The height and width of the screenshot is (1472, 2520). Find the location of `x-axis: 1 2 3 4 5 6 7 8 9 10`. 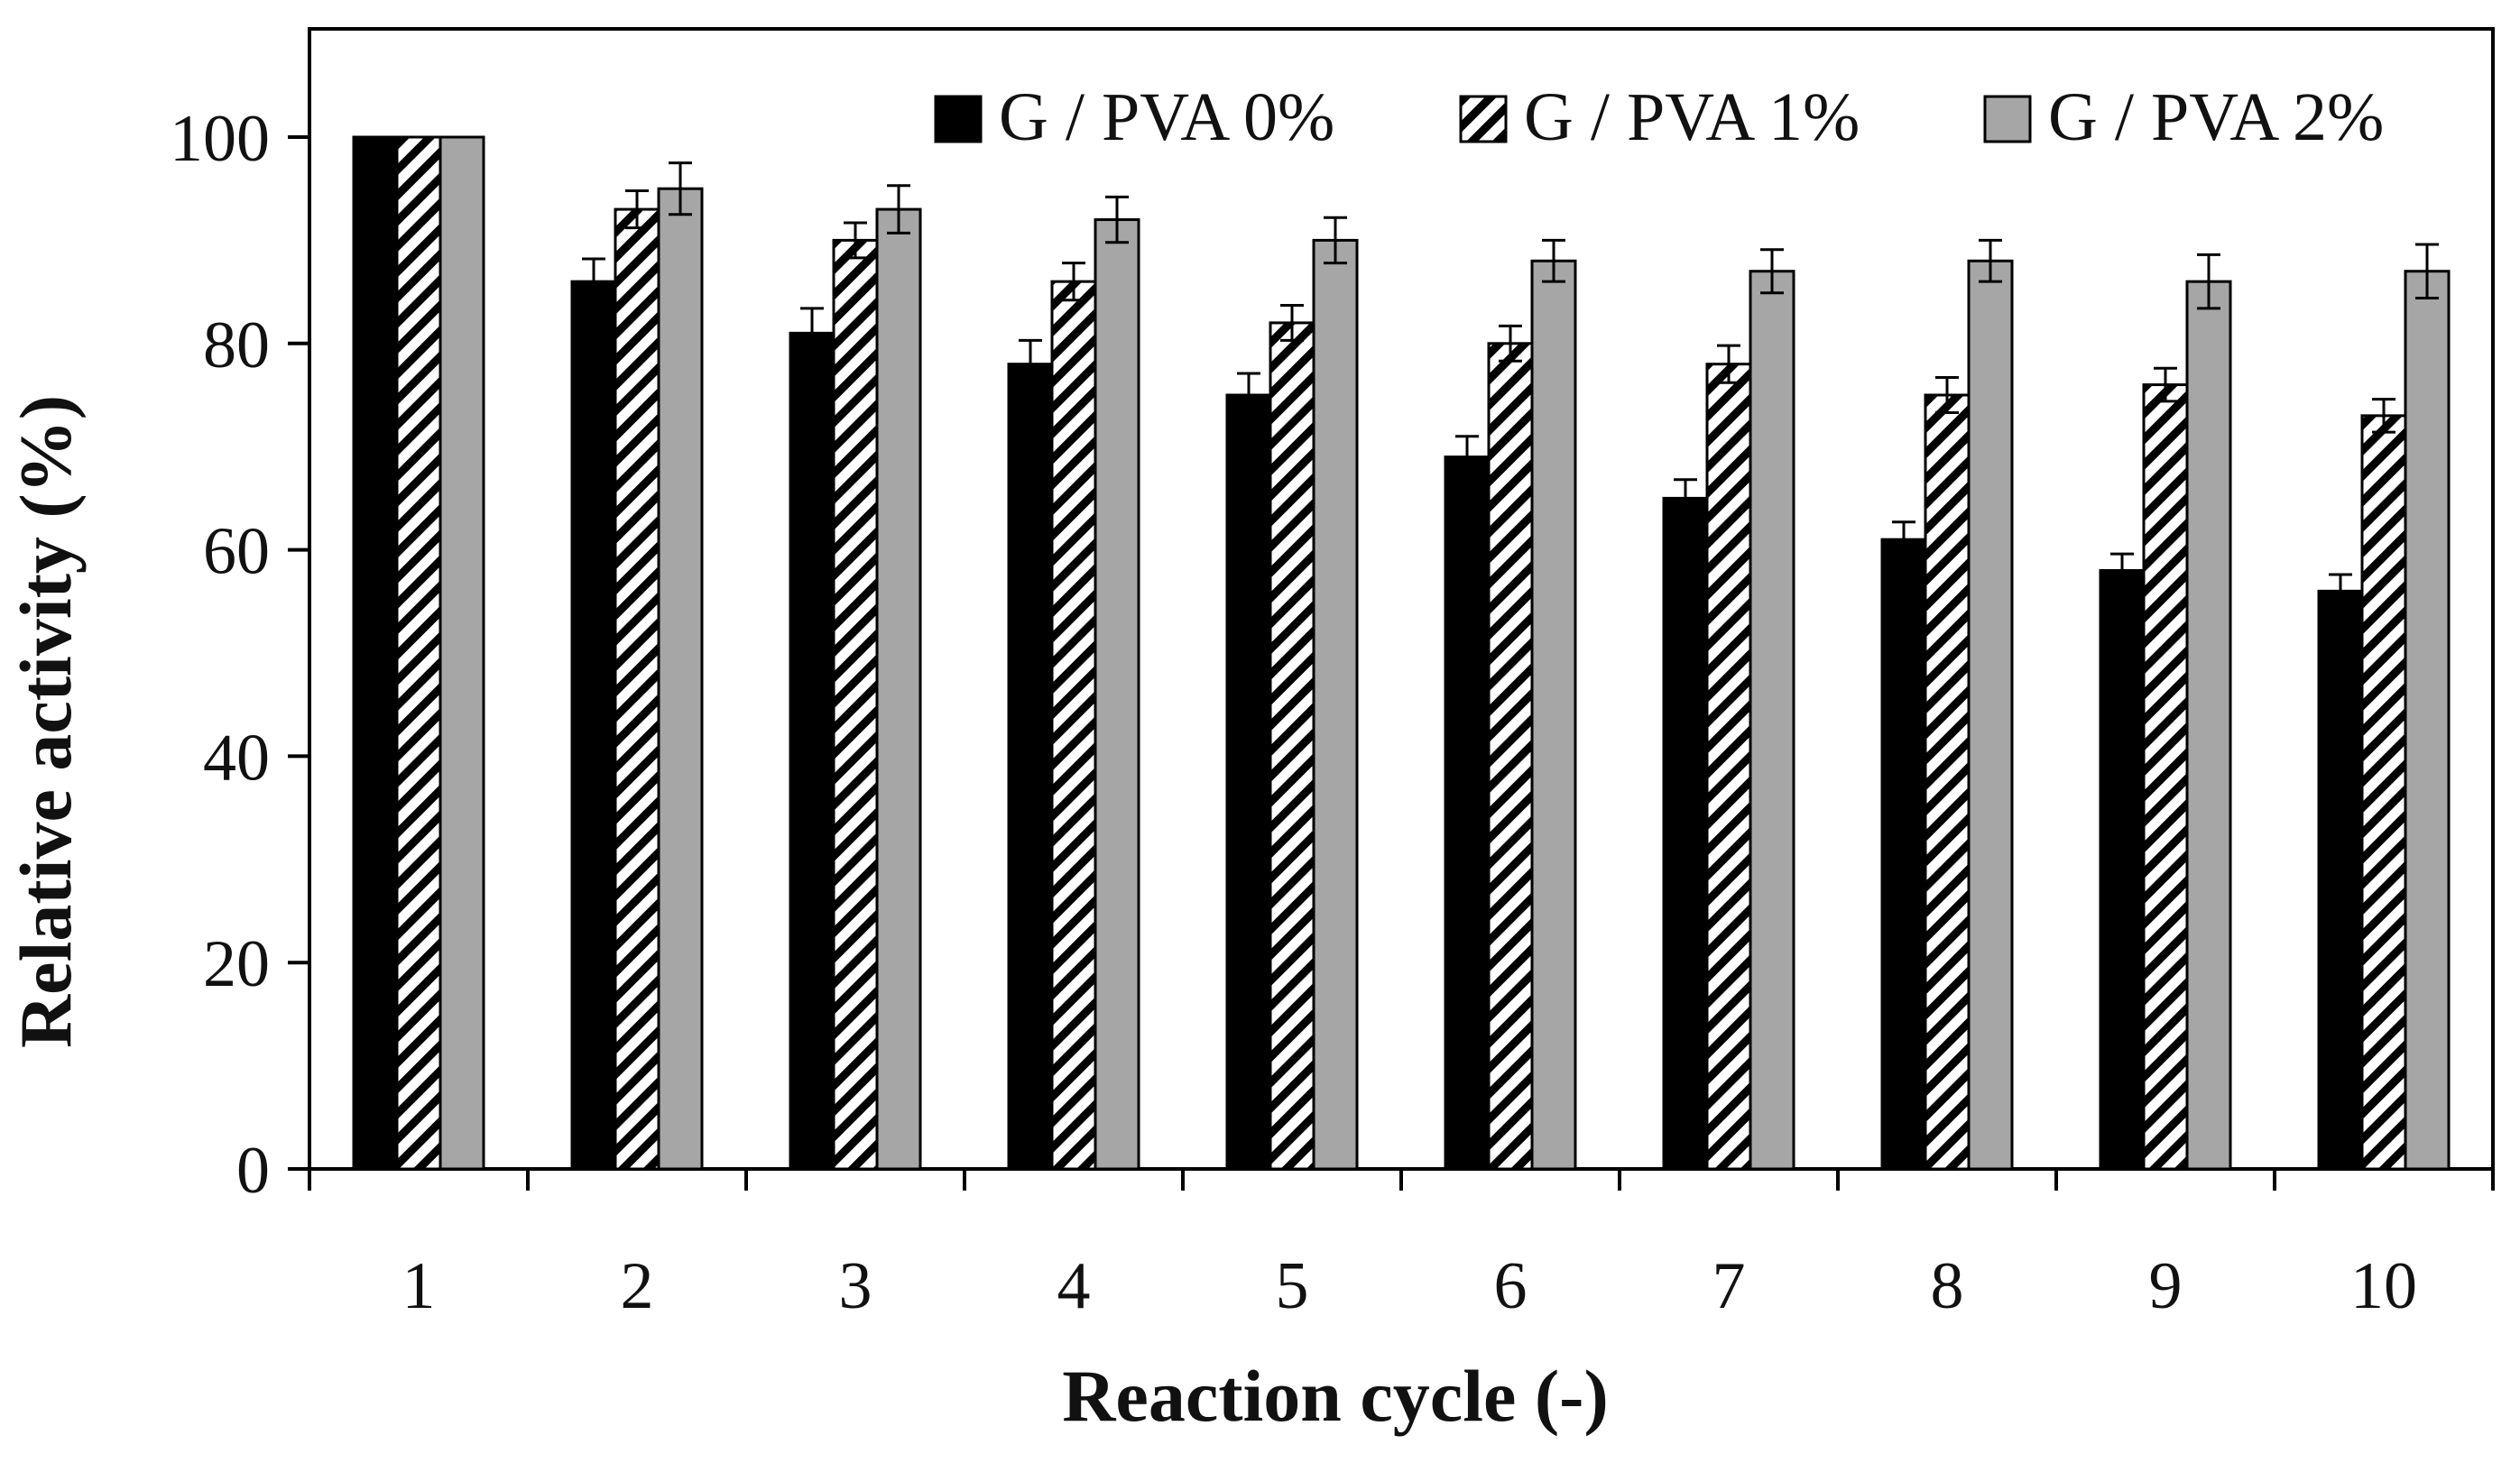

x-axis: 1 2 3 4 5 6 7 8 9 10 is located at coordinates (1401, 1246).